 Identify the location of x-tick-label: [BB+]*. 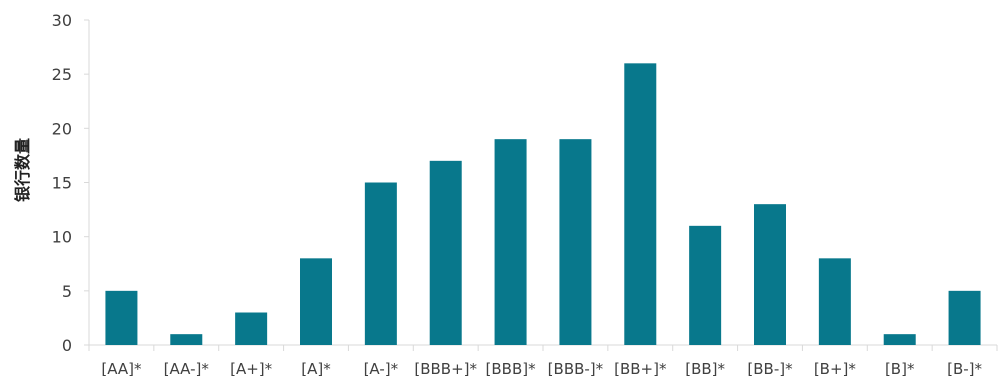
(640, 369).